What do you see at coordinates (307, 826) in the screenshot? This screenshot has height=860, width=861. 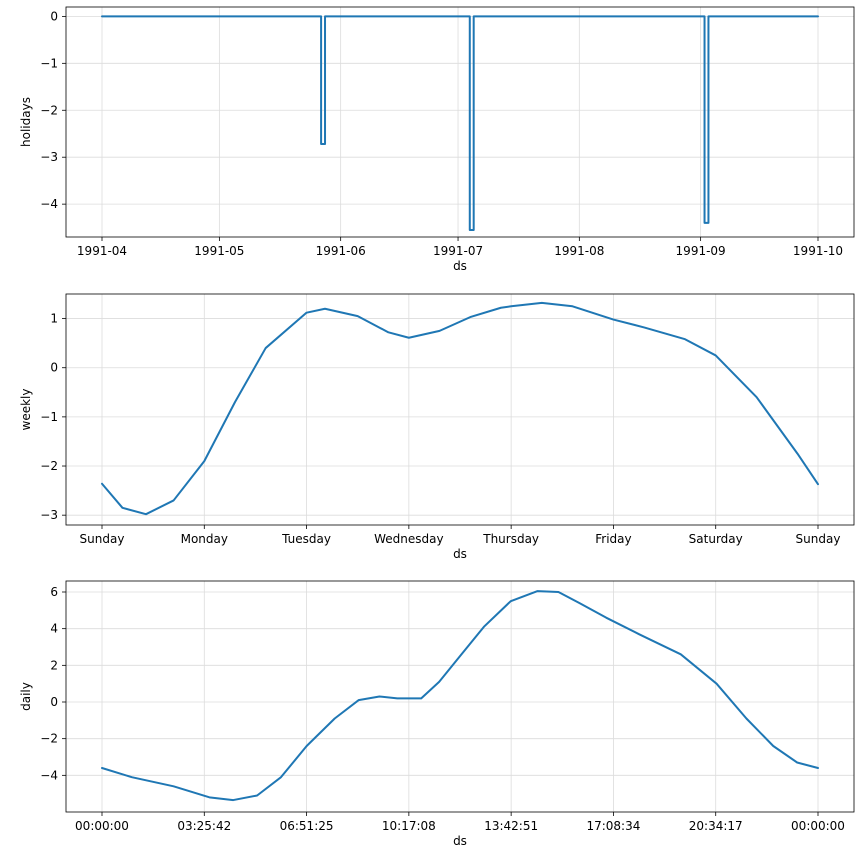 I see `x-tick-label: 06:51:25` at bounding box center [307, 826].